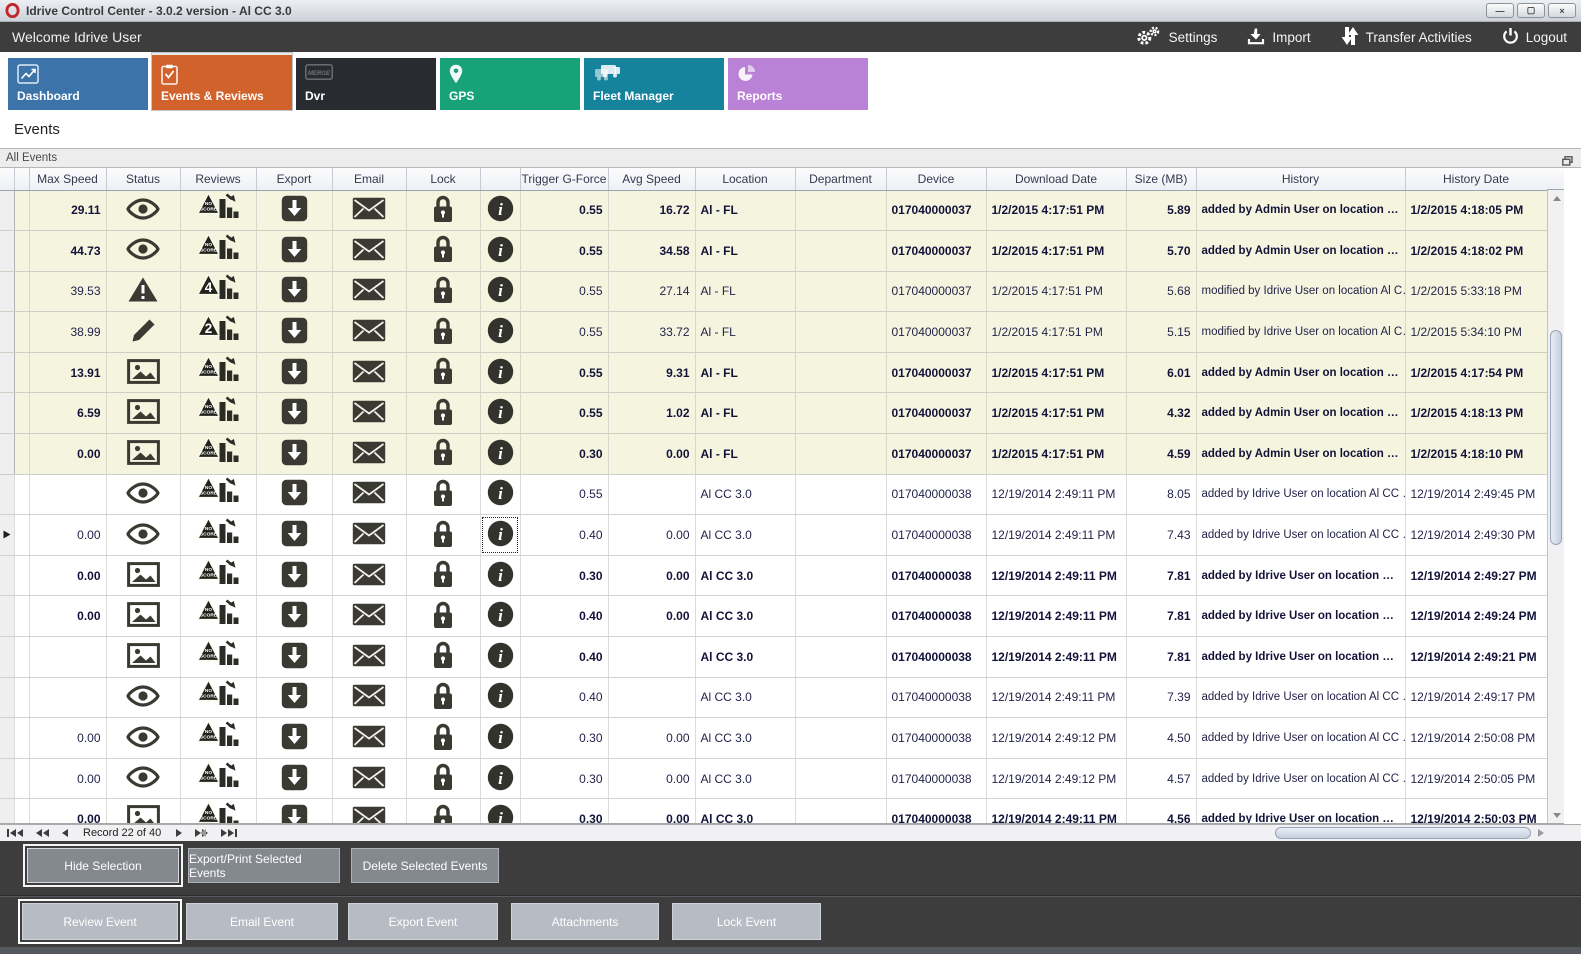 This screenshot has width=1581, height=954. What do you see at coordinates (841, 179) in the screenshot?
I see `column-header-department: Department` at bounding box center [841, 179].